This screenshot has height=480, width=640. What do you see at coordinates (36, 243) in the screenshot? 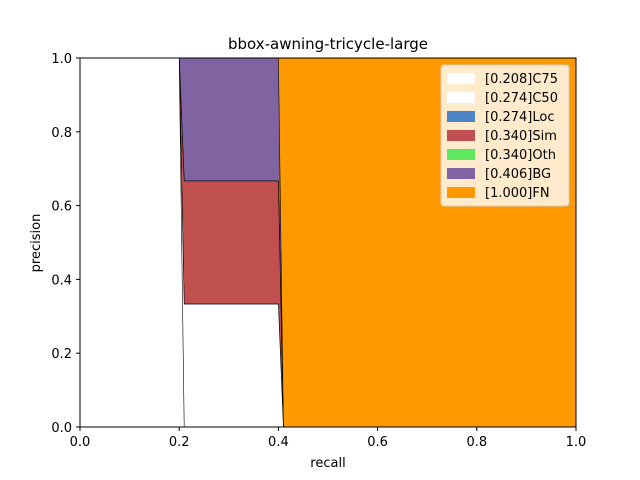
I see `y-axis-label: precision` at bounding box center [36, 243].